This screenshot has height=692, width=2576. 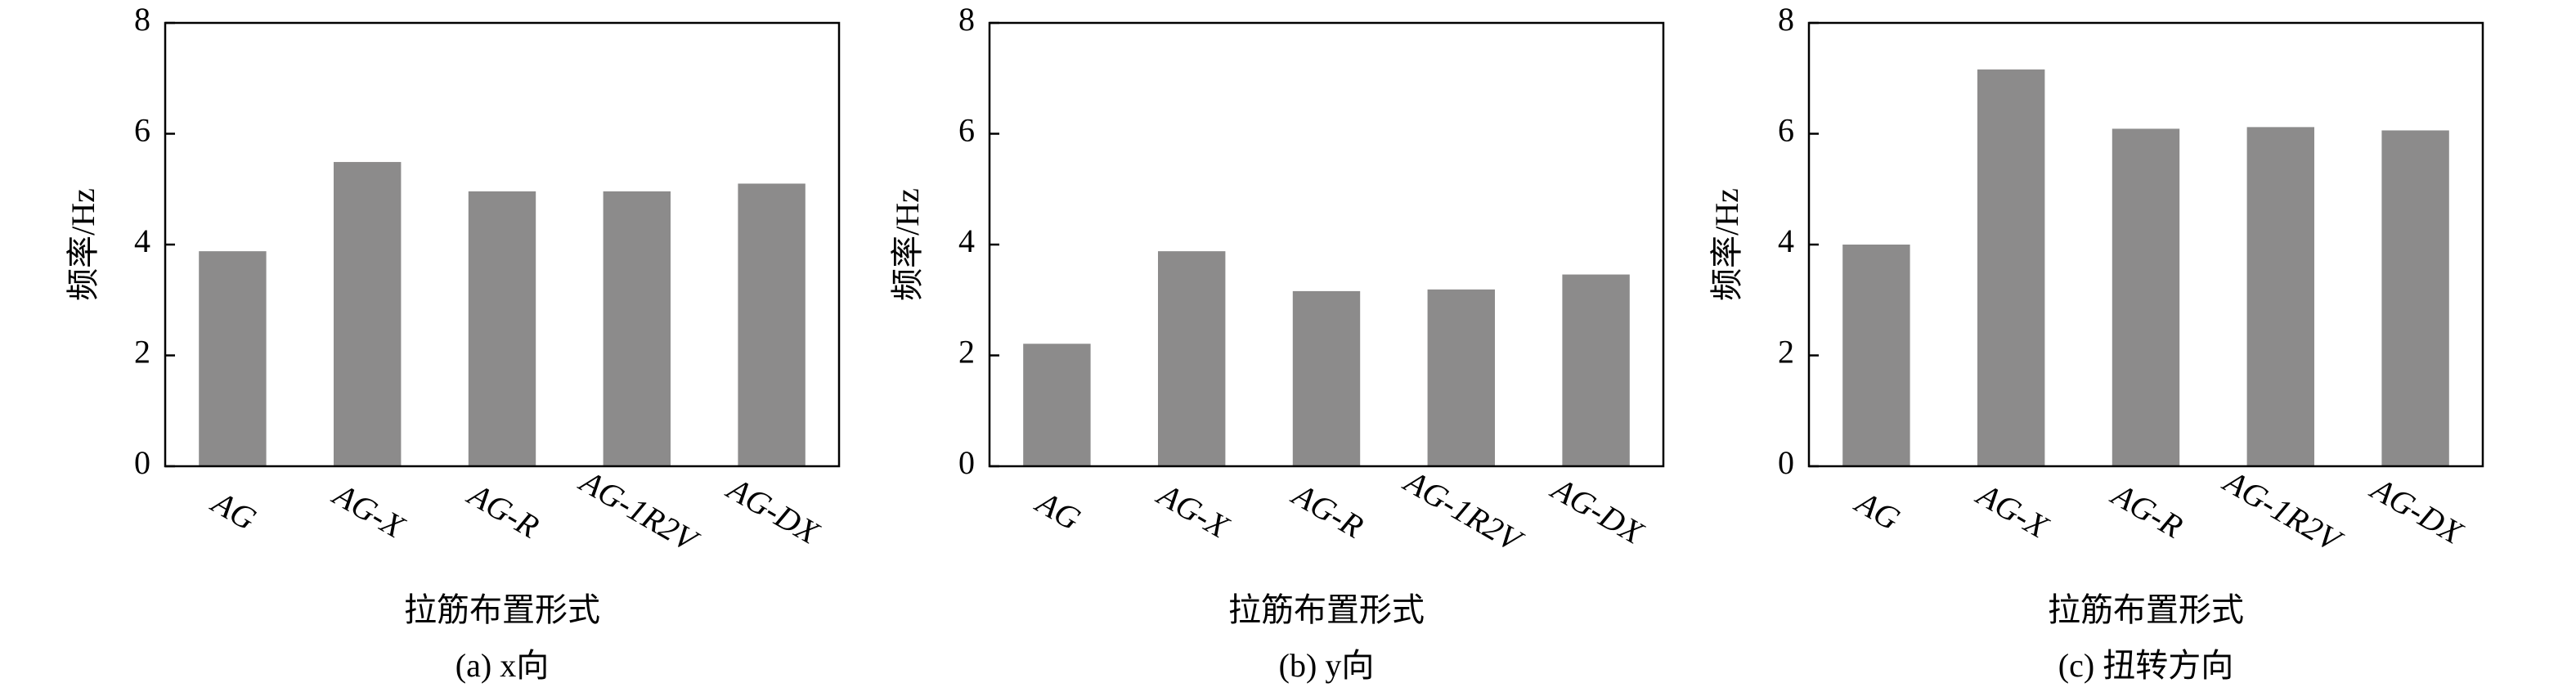 What do you see at coordinates (1327, 665) in the screenshot?
I see `caption: (b) y向` at bounding box center [1327, 665].